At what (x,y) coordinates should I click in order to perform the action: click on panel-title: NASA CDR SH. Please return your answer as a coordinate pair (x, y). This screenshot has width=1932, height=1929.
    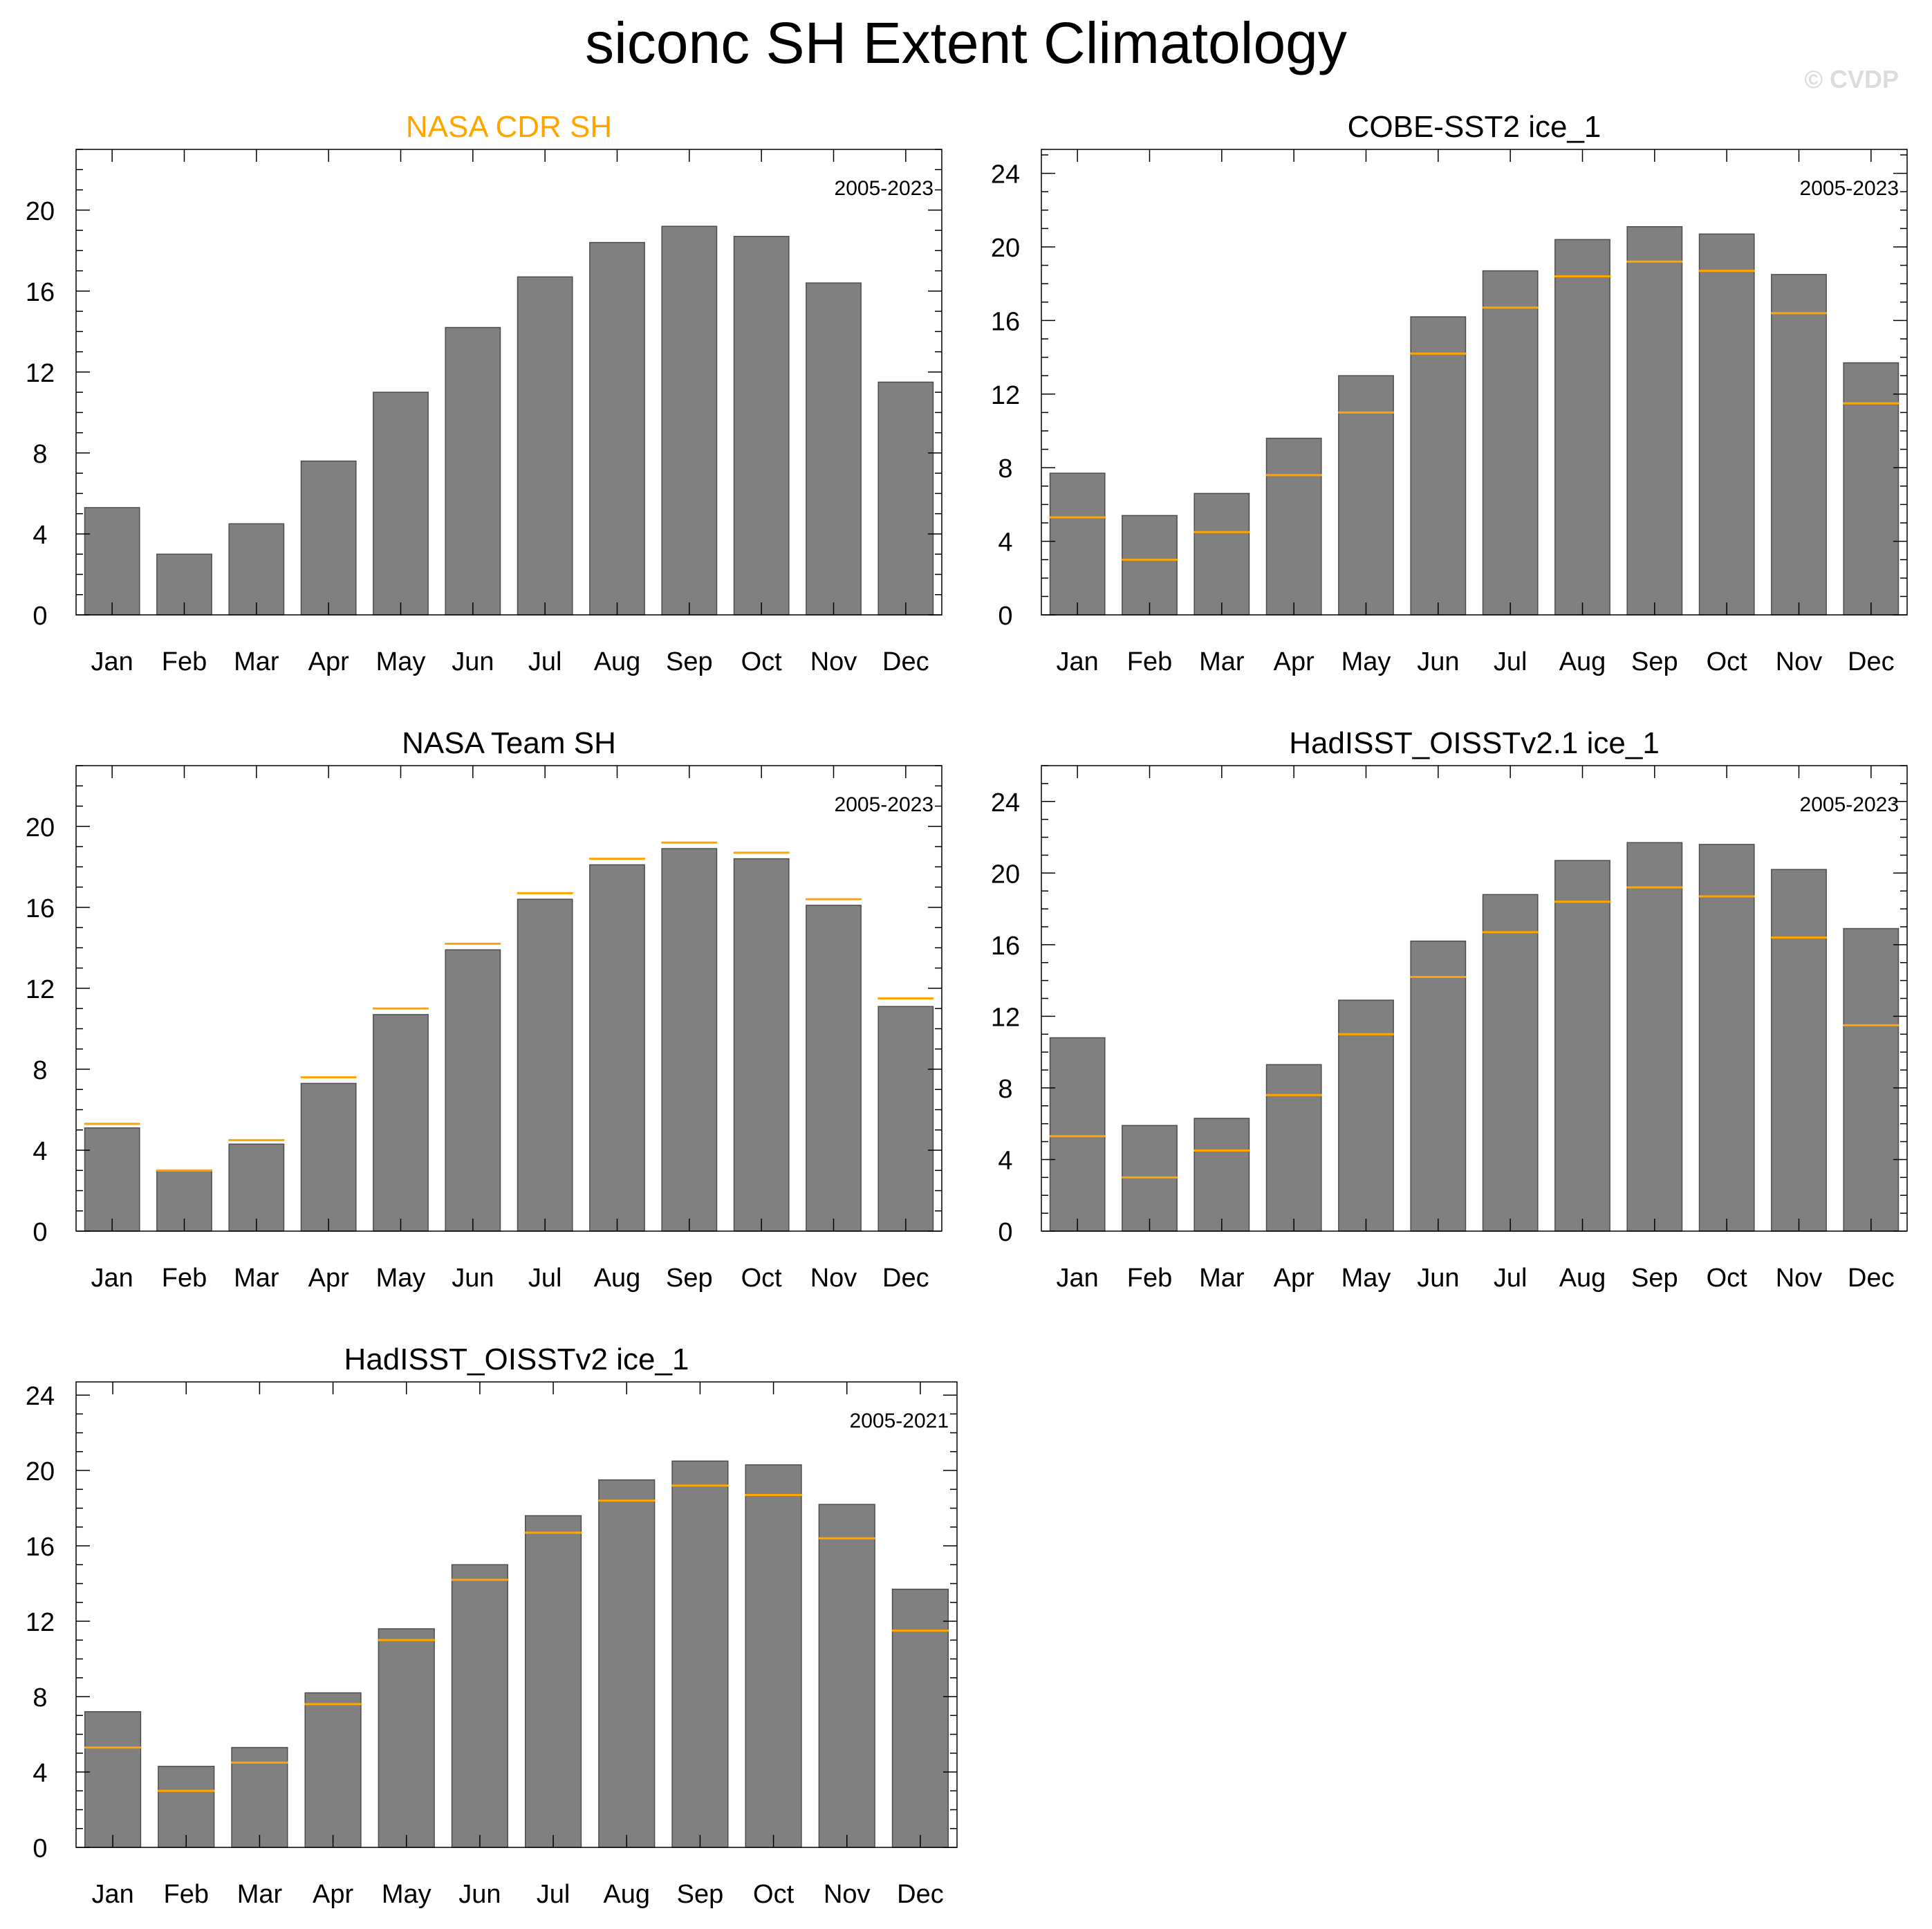
    Looking at the image, I should click on (509, 127).